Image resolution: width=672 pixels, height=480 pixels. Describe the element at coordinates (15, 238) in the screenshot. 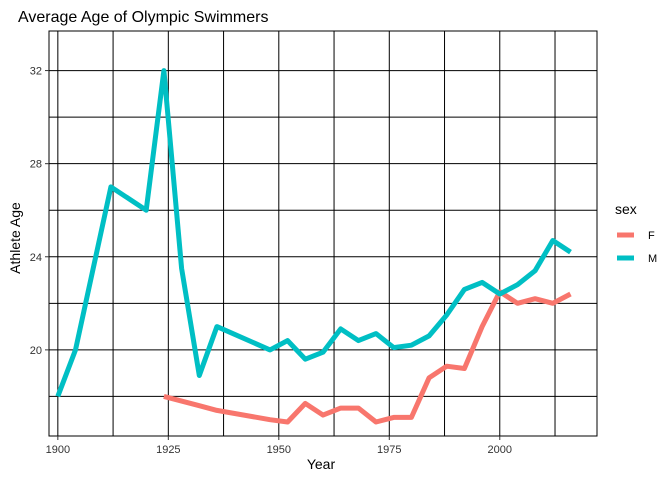

I see `y-axis-title: Athlete Age` at that location.